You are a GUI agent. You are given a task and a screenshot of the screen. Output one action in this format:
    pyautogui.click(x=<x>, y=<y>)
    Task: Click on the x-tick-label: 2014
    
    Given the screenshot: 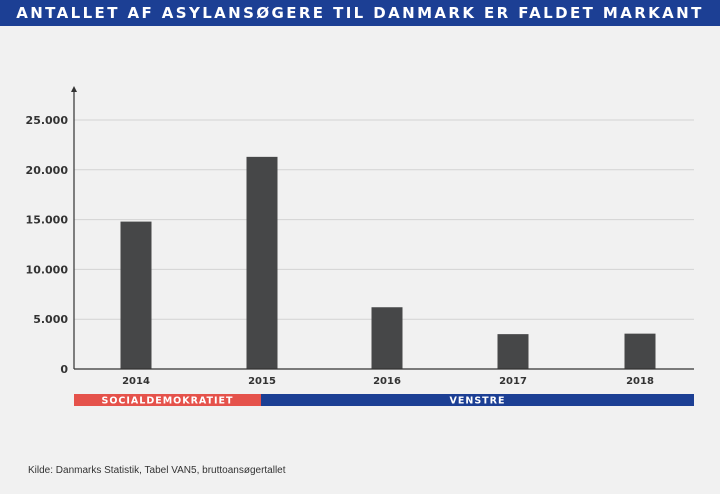 What is the action you would take?
    pyautogui.click(x=136, y=381)
    